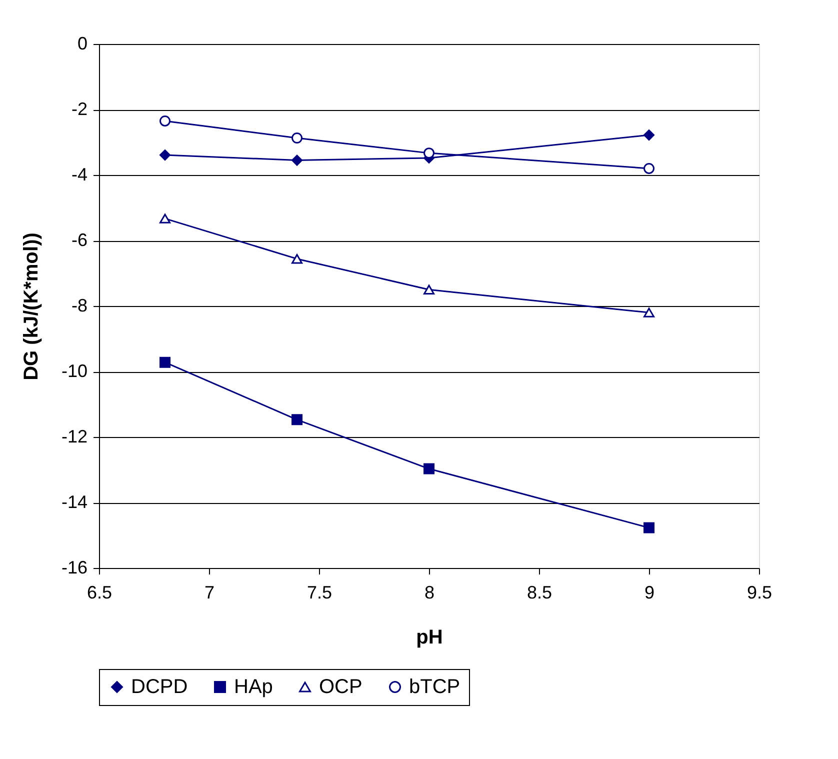  I want to click on y-tick-label: 0, so click(82, 44).